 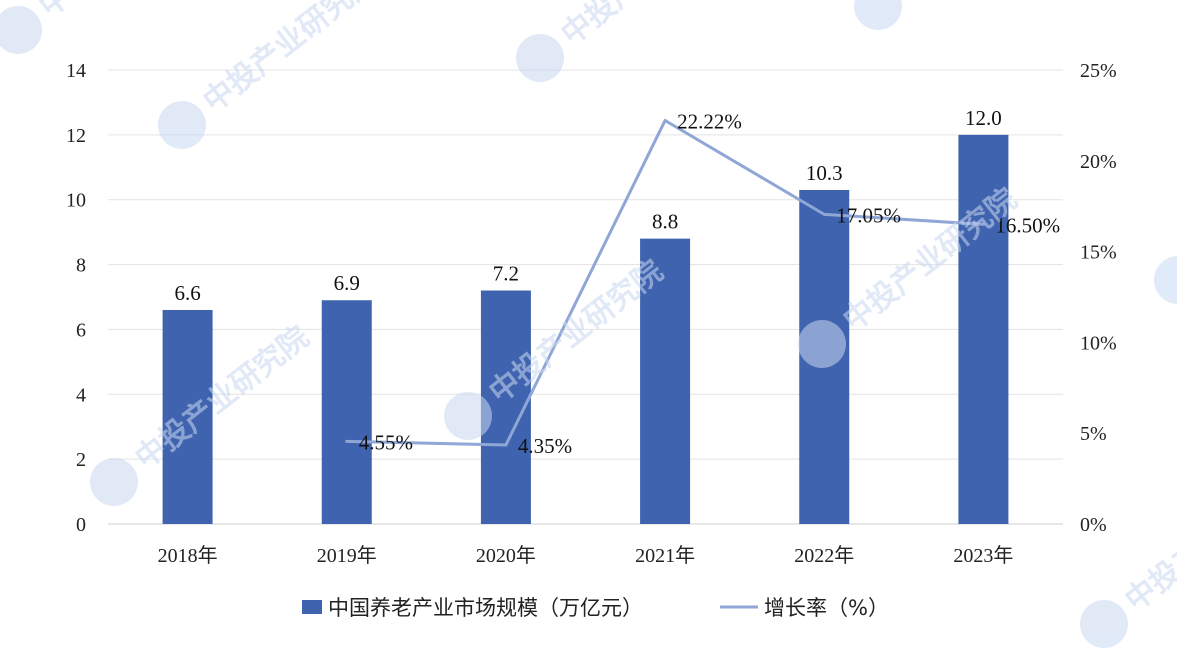 What do you see at coordinates (485, 608) in the screenshot?
I see `legend-bar-label: 中国养老产业市场规模（万亿元）` at bounding box center [485, 608].